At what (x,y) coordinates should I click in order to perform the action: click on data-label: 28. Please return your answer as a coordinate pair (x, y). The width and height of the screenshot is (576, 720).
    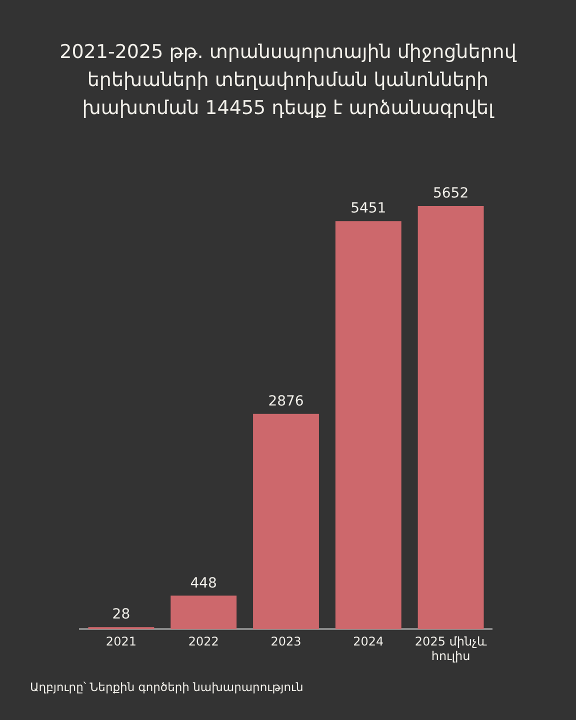
    Looking at the image, I should click on (121, 614).